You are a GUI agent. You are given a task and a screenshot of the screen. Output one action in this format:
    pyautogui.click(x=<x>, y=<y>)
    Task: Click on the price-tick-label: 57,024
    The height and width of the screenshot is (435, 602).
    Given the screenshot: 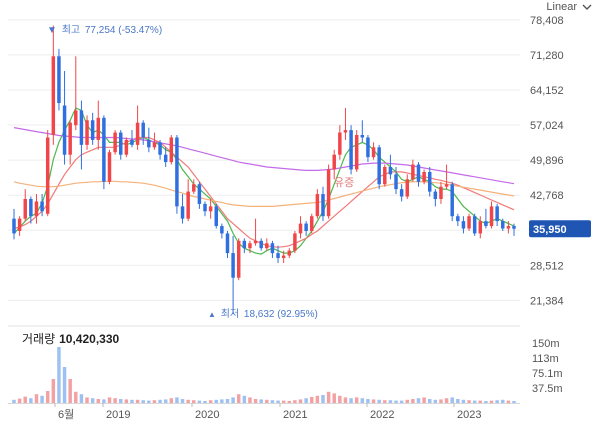 What is the action you would take?
    pyautogui.click(x=547, y=126)
    